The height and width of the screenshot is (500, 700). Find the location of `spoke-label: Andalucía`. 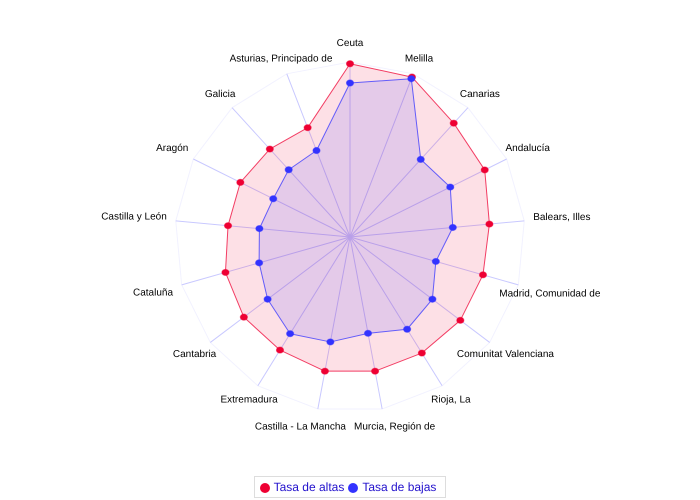

spoke-label: Andalucía is located at coordinates (528, 148).